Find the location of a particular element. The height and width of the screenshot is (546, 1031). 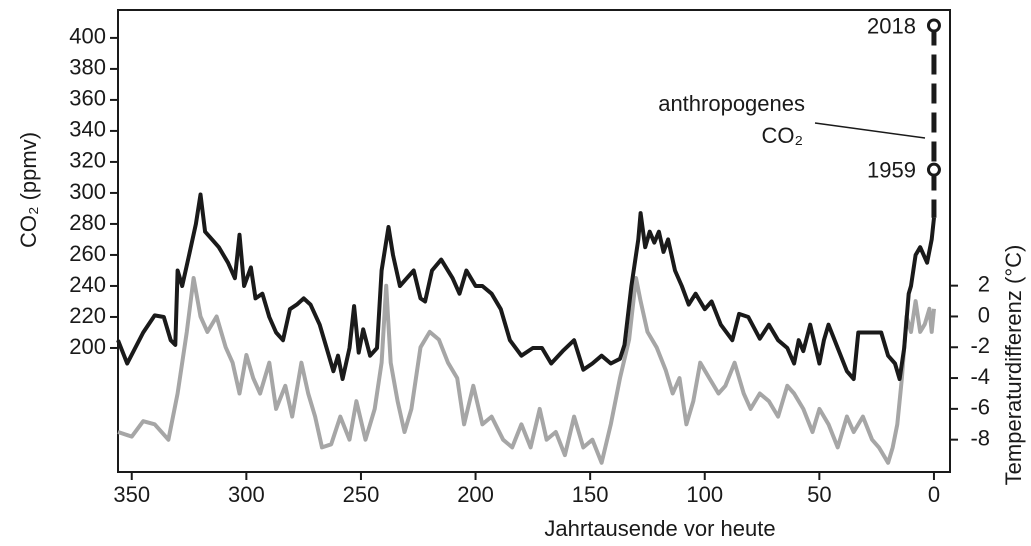

callout-text: CO₂ is located at coordinates (782, 135).